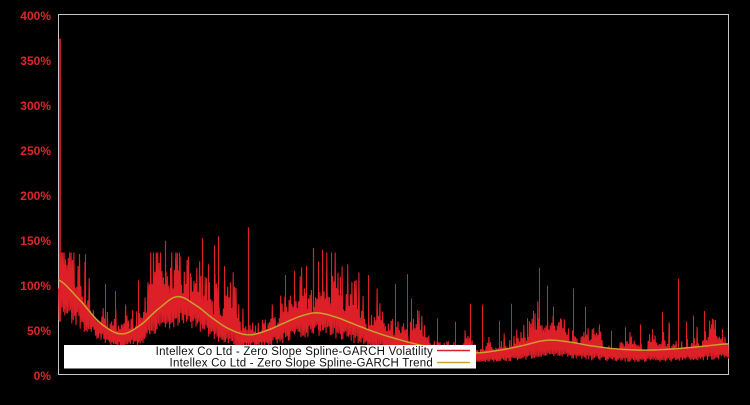 The height and width of the screenshot is (405, 750). What do you see at coordinates (35, 241) in the screenshot?
I see `svg-text: 150%` at bounding box center [35, 241].